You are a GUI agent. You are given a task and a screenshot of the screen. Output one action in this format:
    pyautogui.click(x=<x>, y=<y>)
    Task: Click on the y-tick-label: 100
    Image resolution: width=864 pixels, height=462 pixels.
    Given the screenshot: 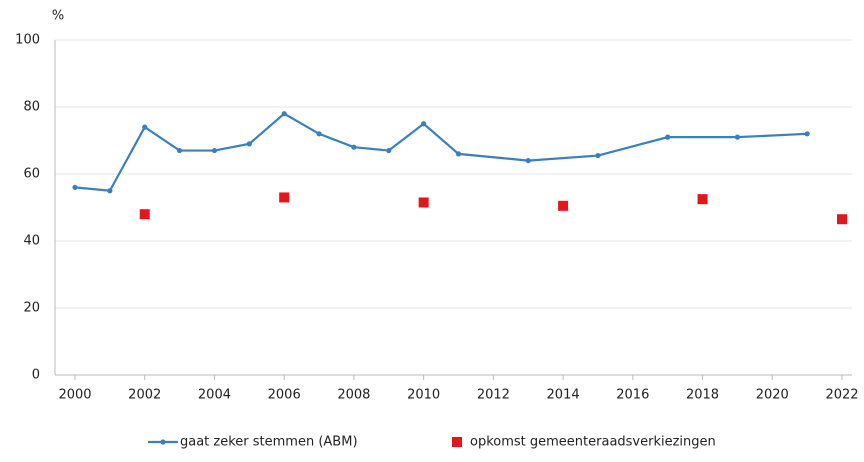 What is the action you would take?
    pyautogui.click(x=27, y=40)
    